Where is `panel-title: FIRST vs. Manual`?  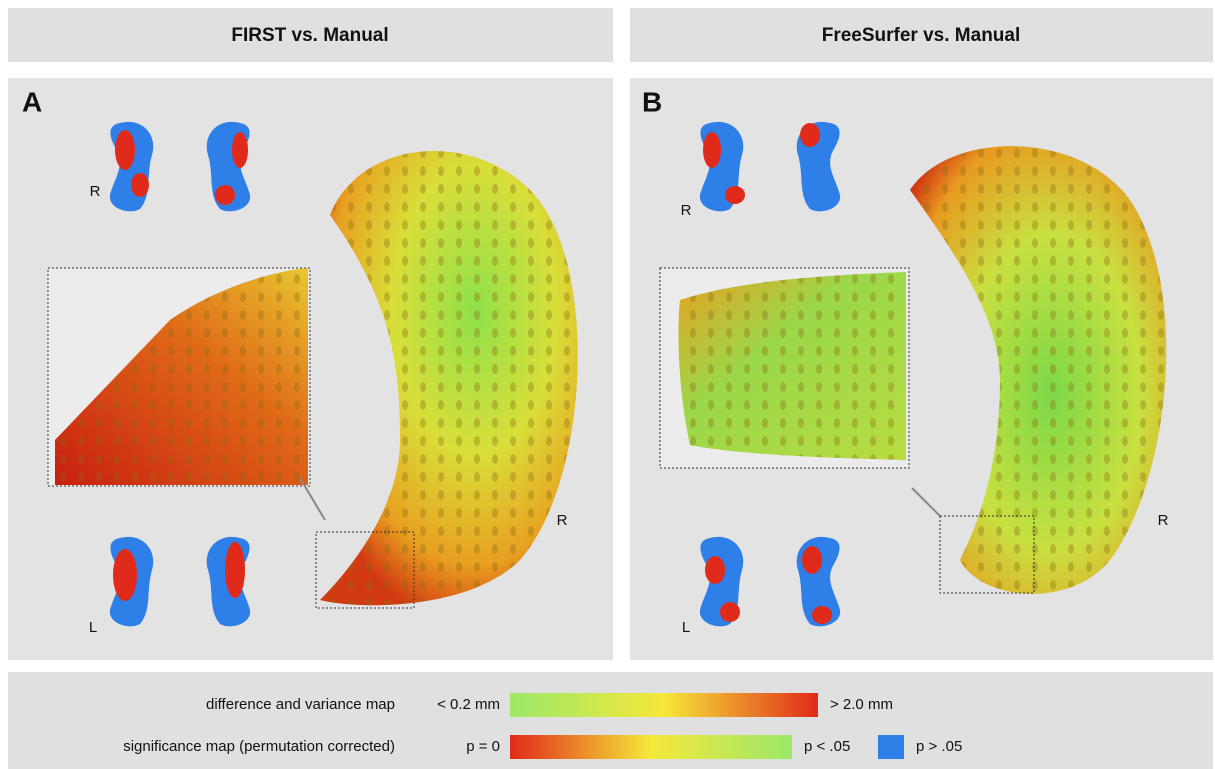 panel-title: FIRST vs. Manual is located at coordinates (309, 35).